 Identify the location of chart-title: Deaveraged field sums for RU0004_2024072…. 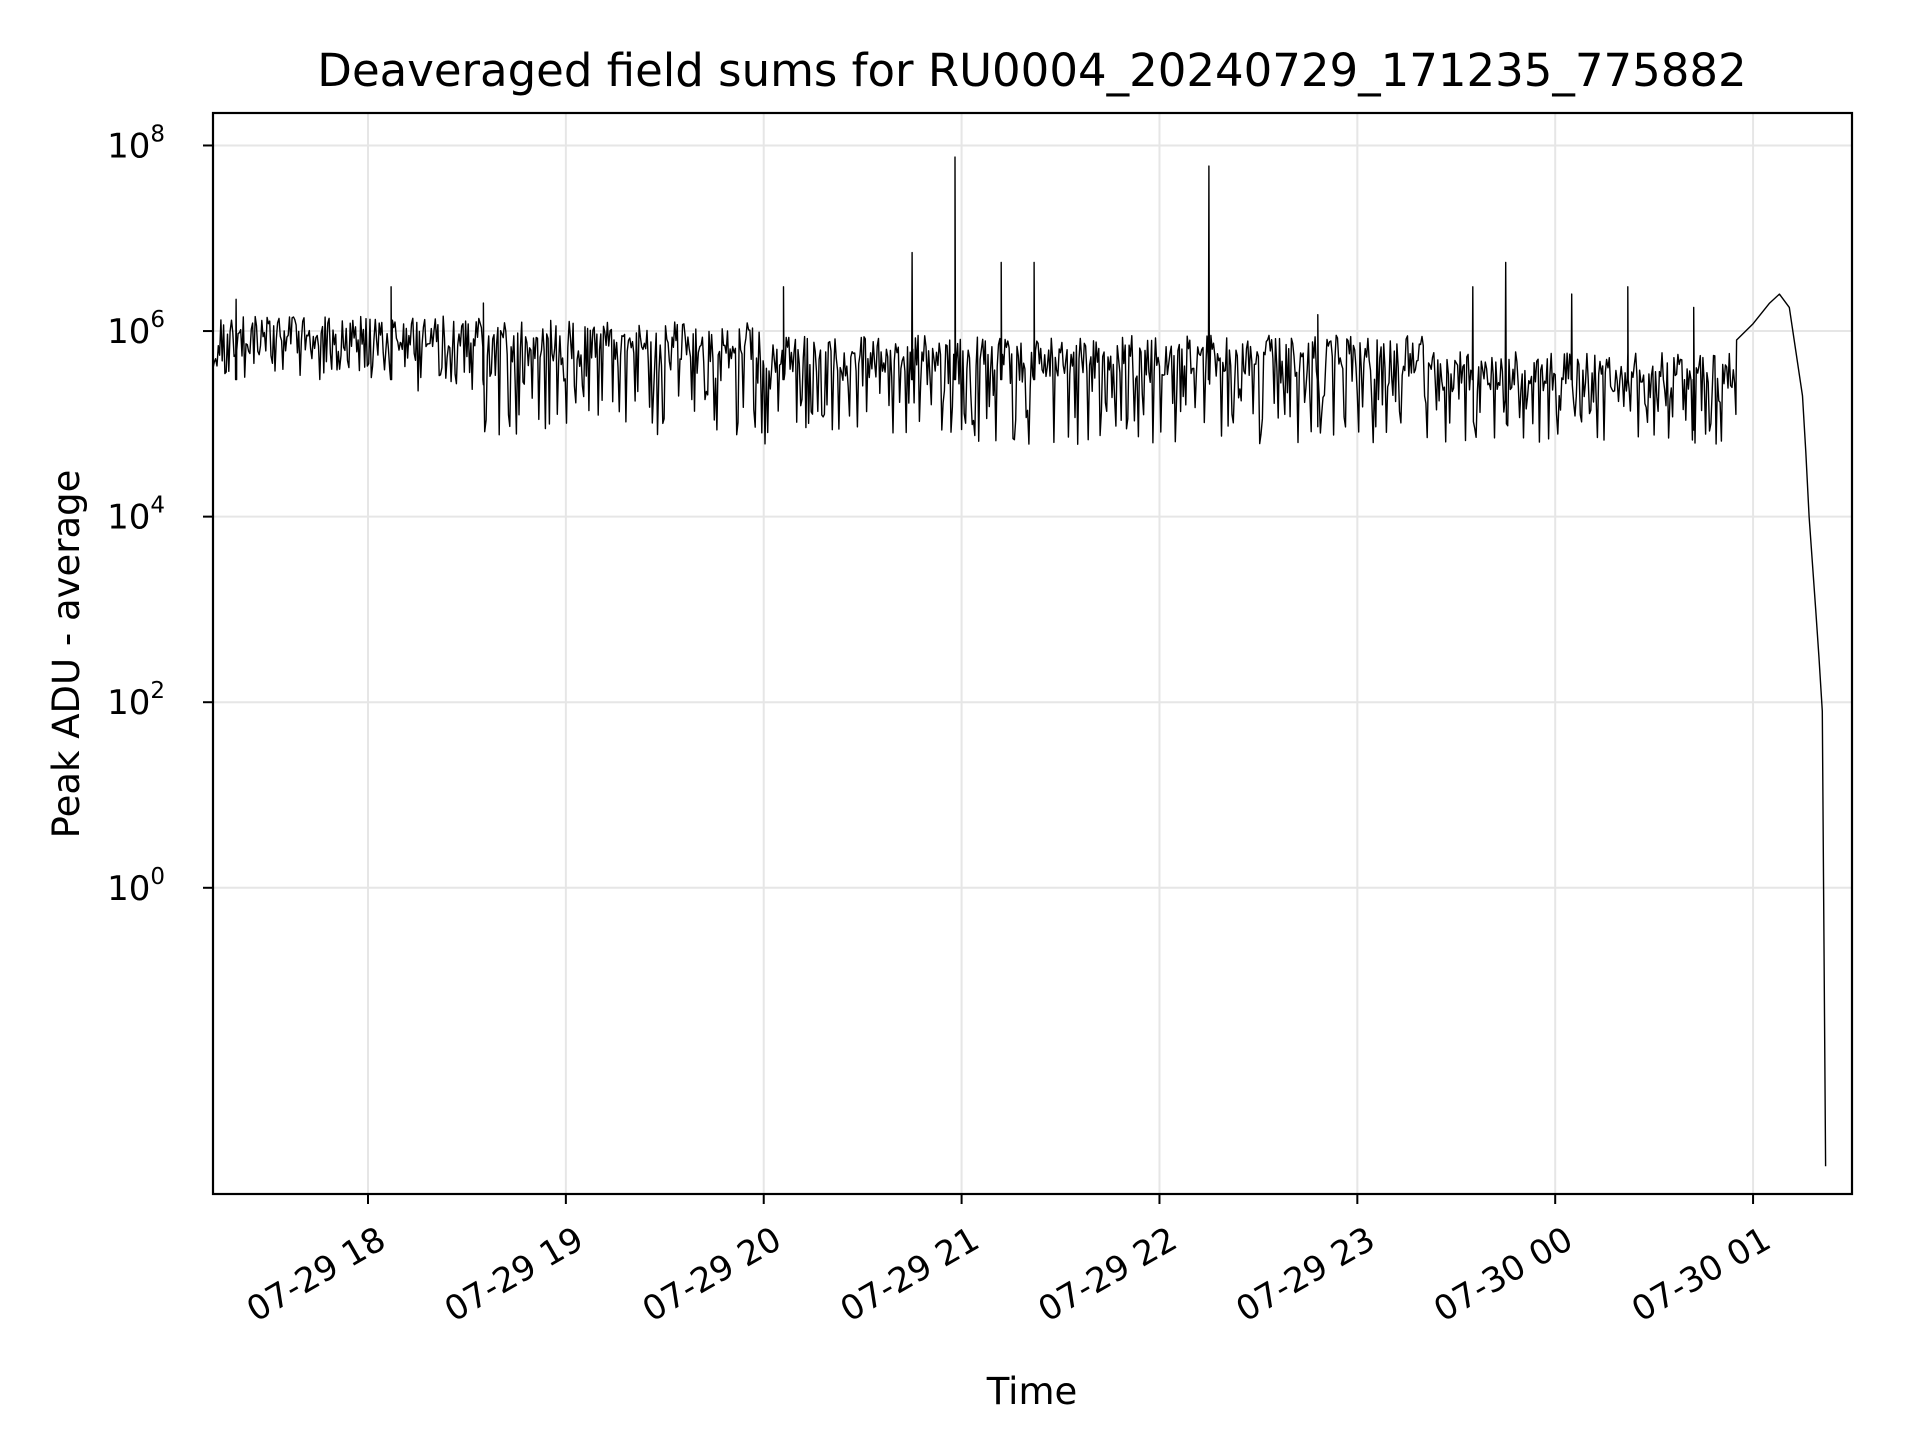
(1031, 70).